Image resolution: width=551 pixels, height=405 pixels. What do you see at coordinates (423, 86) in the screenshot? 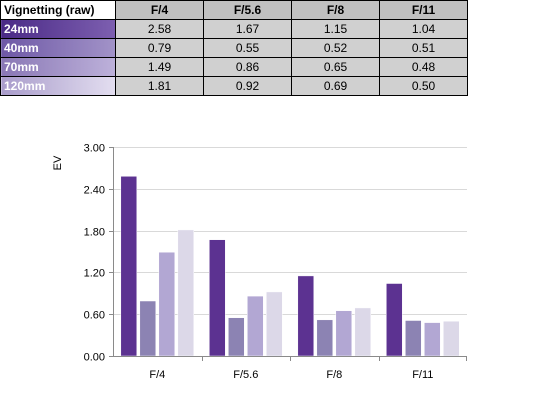
I see `table-cell: 0.50` at bounding box center [423, 86].